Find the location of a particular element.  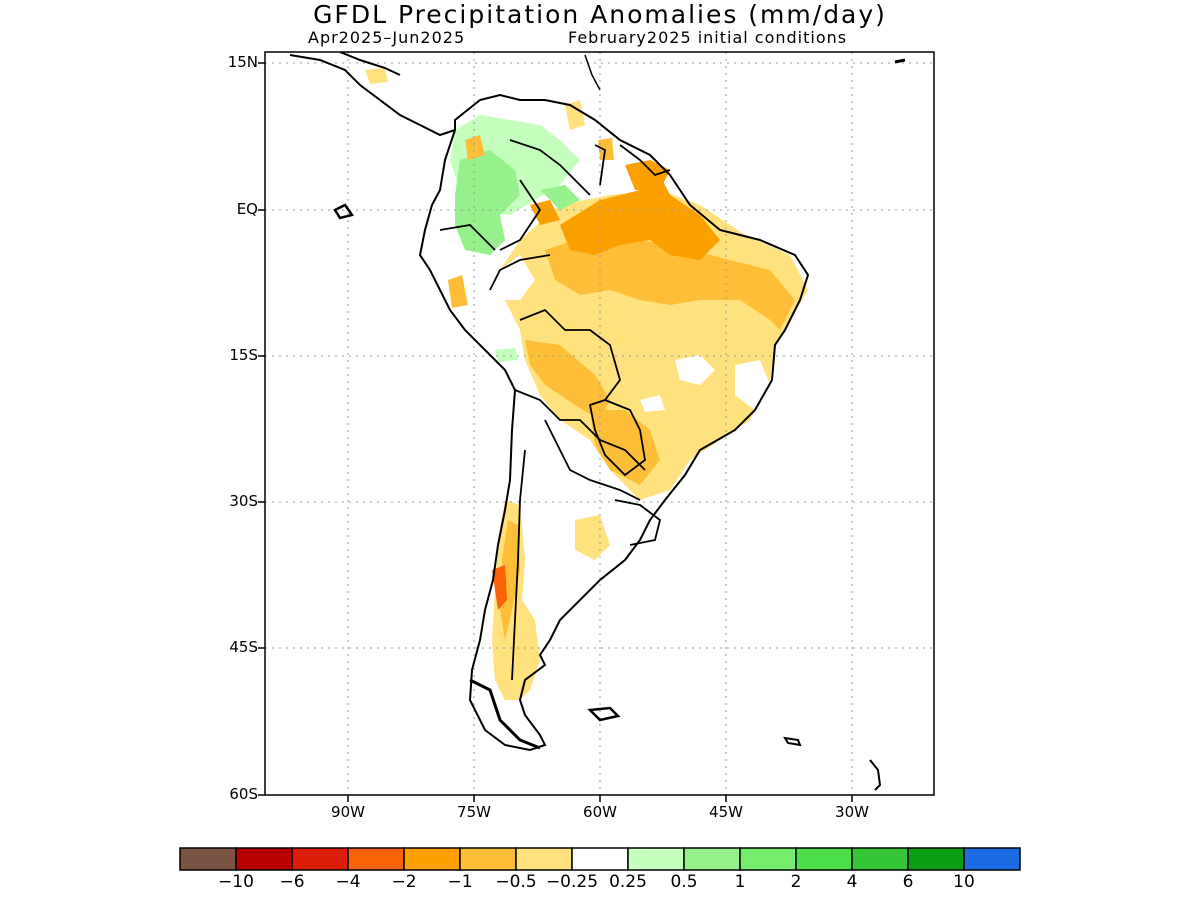

lat-label-15s: 15S is located at coordinates (243, 355).